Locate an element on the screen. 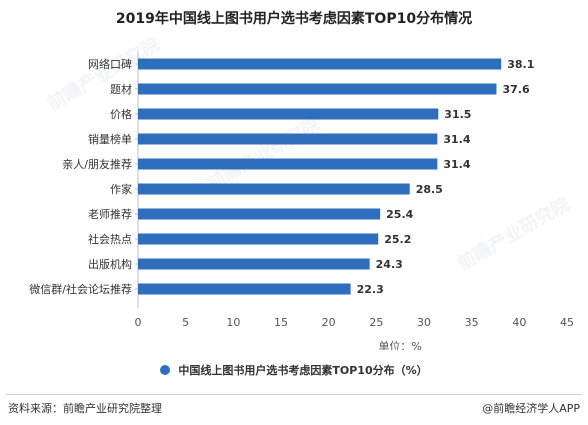 Image resolution: width=588 pixels, height=425 pixels. x-tick-label: 35 is located at coordinates (472, 322).